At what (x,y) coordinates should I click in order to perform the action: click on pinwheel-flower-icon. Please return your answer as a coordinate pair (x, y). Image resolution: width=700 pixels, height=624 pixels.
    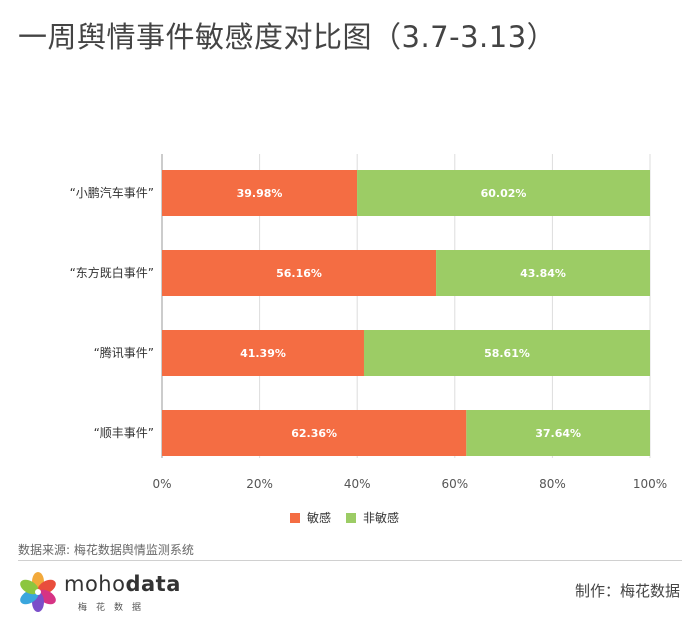
    Looking at the image, I should click on (38, 592).